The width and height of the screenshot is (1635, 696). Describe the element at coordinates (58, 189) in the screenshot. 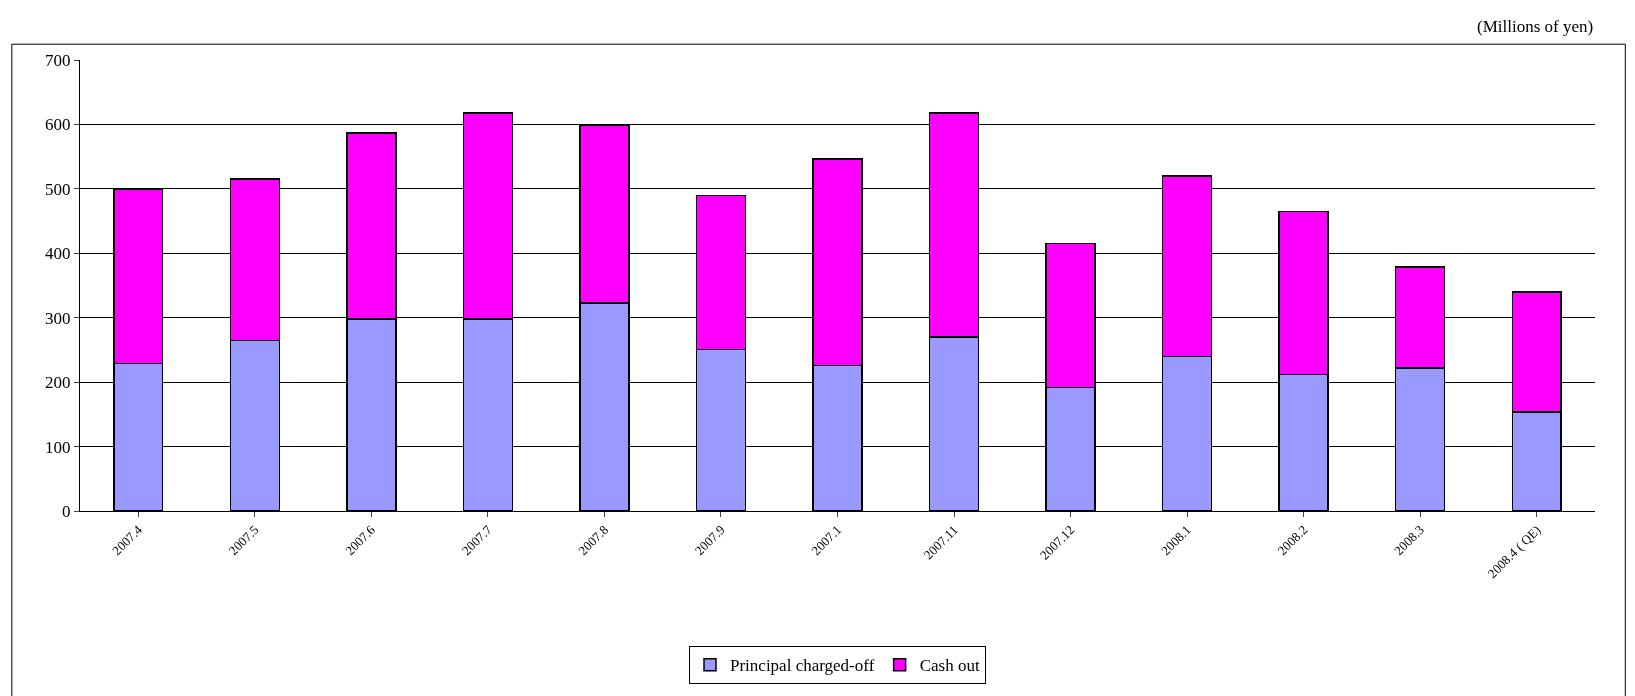

I see `y-tick-label: 500` at that location.